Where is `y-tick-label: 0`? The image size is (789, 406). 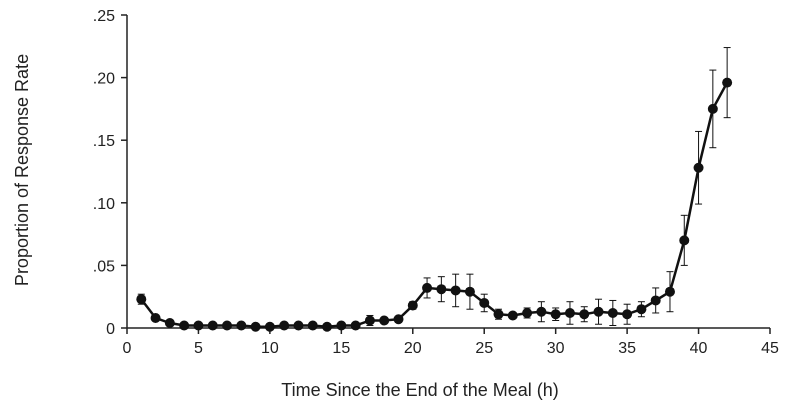
y-tick-label: 0 is located at coordinates (110, 329).